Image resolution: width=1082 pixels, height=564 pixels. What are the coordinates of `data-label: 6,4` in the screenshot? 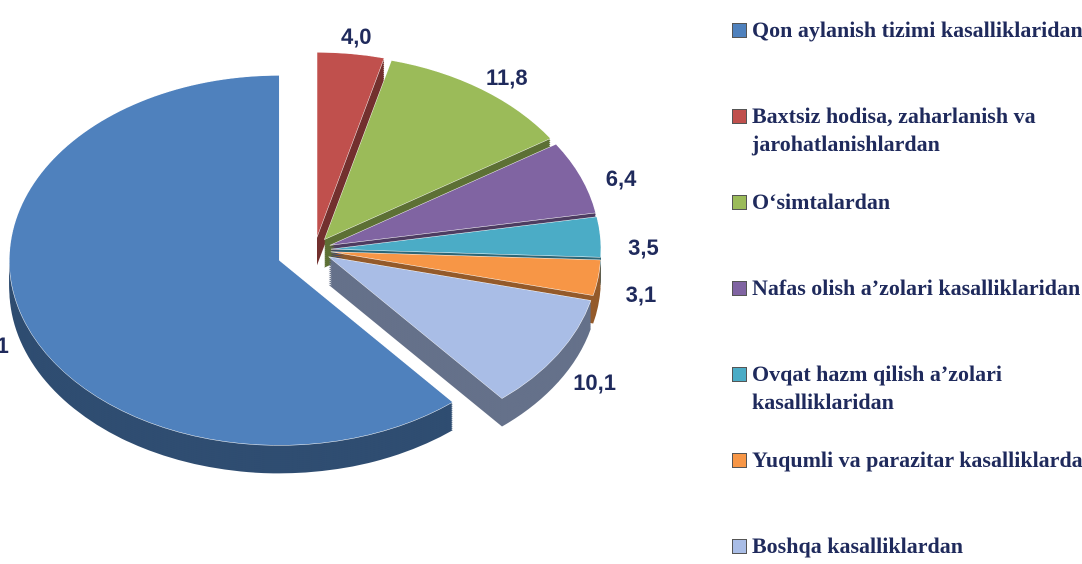 It's located at (621, 178).